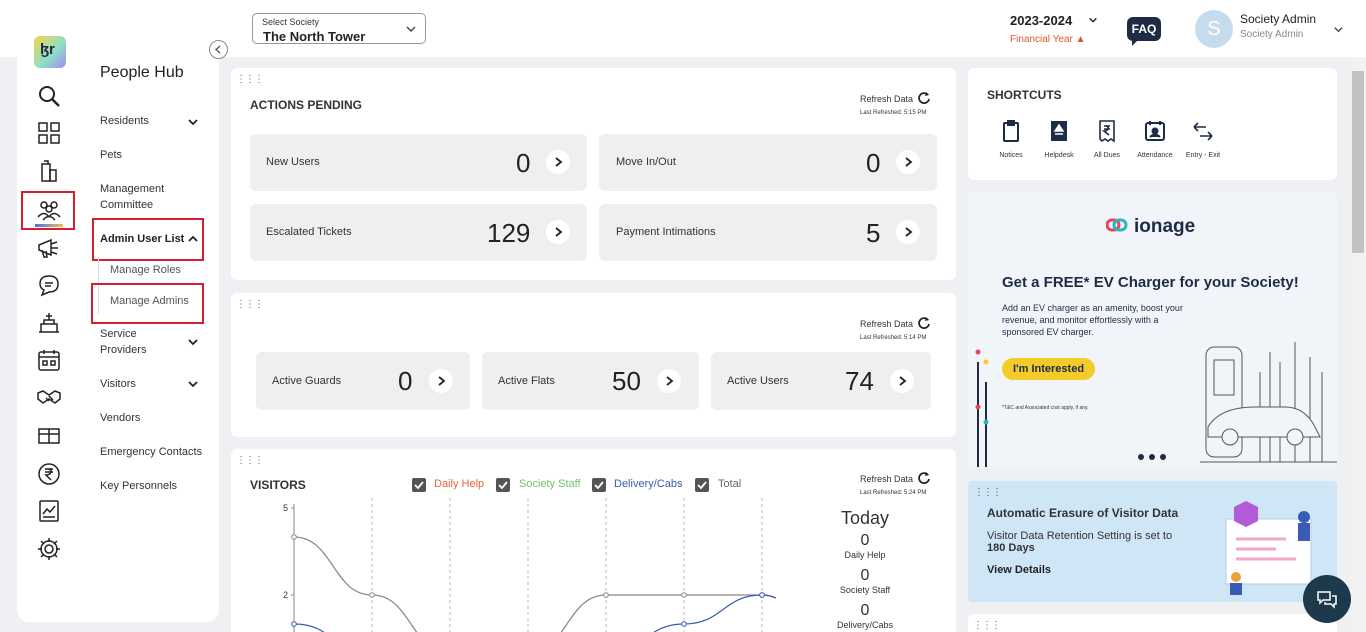  I want to click on ad-brand: ionage, so click(1165, 226).